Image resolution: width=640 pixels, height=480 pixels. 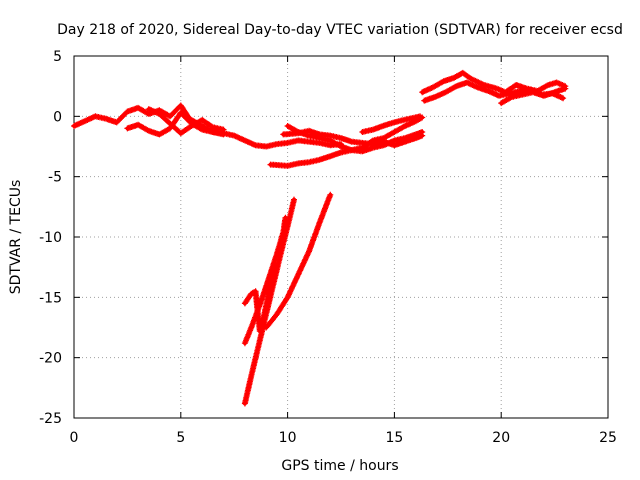 I want to click on x-tick-label: 10, so click(x=288, y=438).